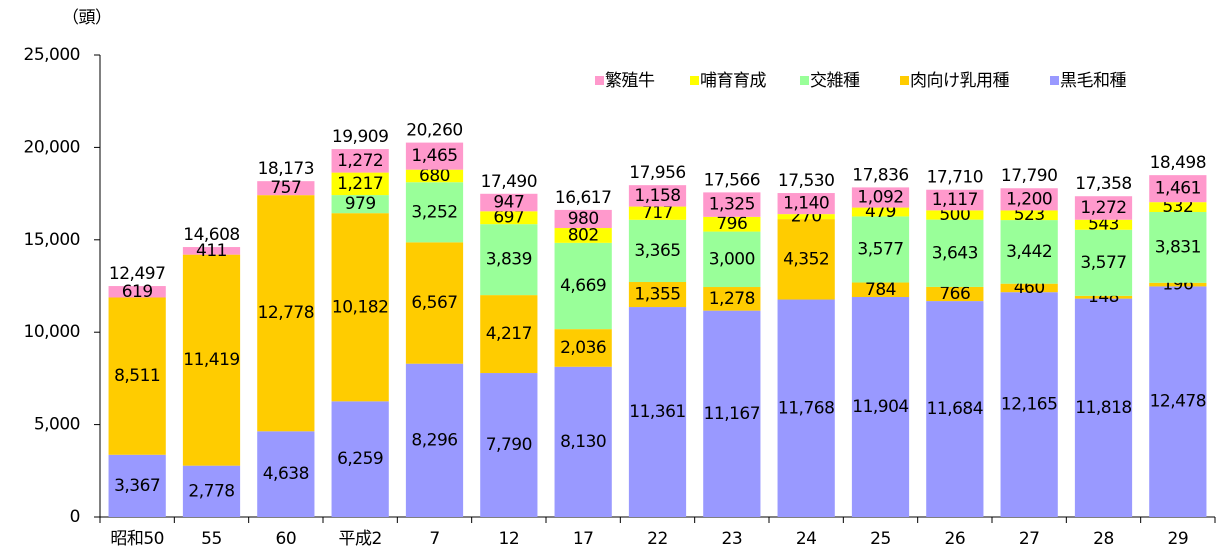 This screenshot has height=550, width=1227. I want to click on data-label: 1,092, so click(880, 197).